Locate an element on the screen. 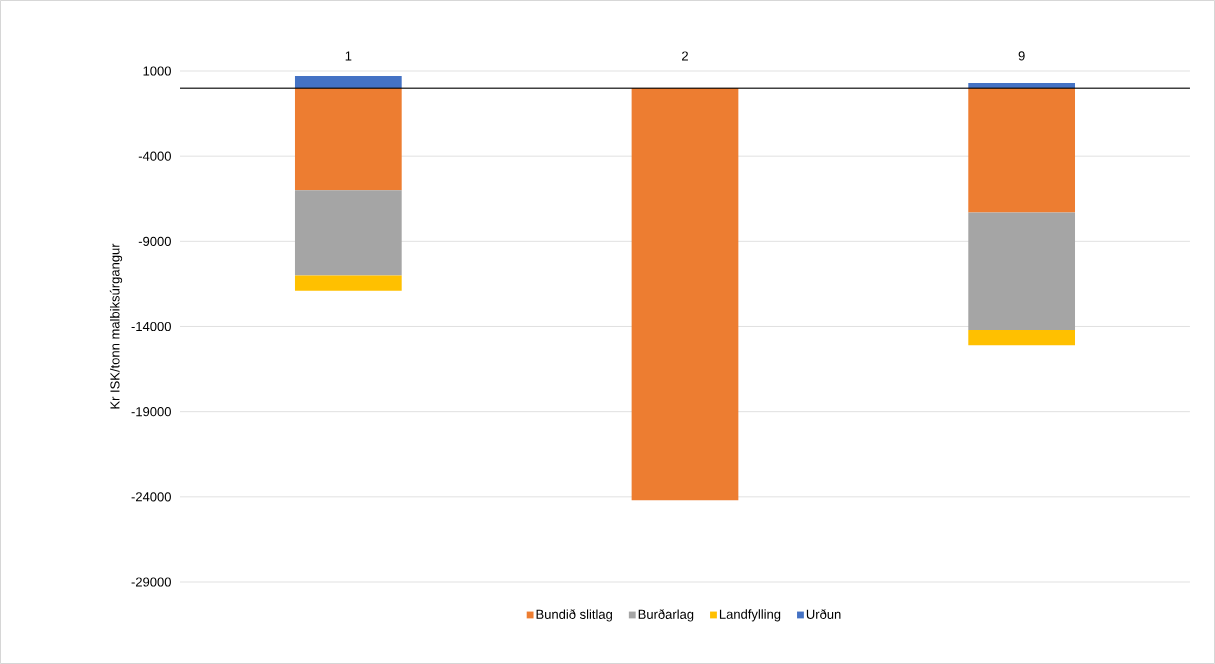 This screenshot has height=664, width=1215. x-tick-label: 1 is located at coordinates (348, 56).